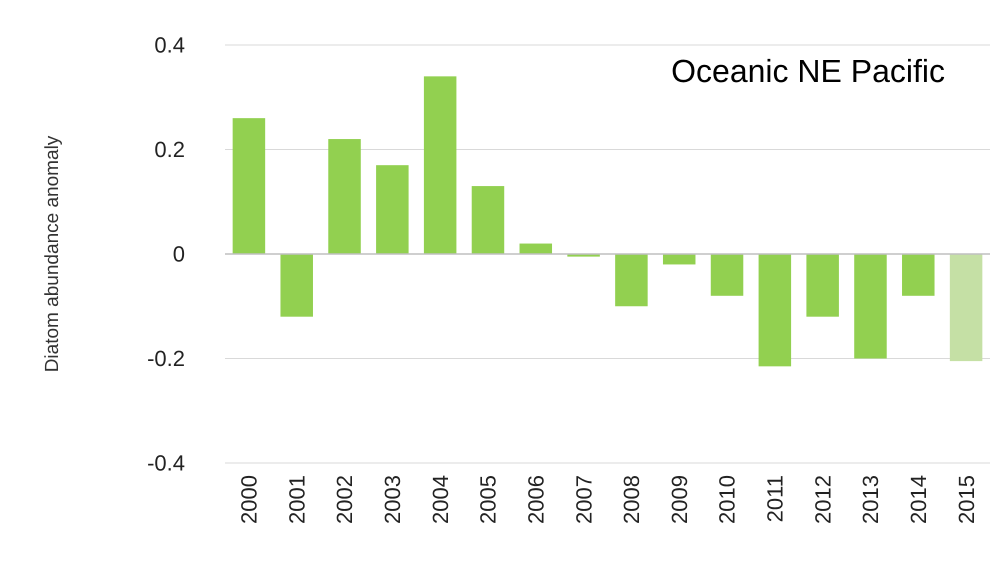 Image resolution: width=1000 pixels, height=577 pixels. What do you see at coordinates (488, 499) in the screenshot?
I see `x-tick-label: 2005` at bounding box center [488, 499].